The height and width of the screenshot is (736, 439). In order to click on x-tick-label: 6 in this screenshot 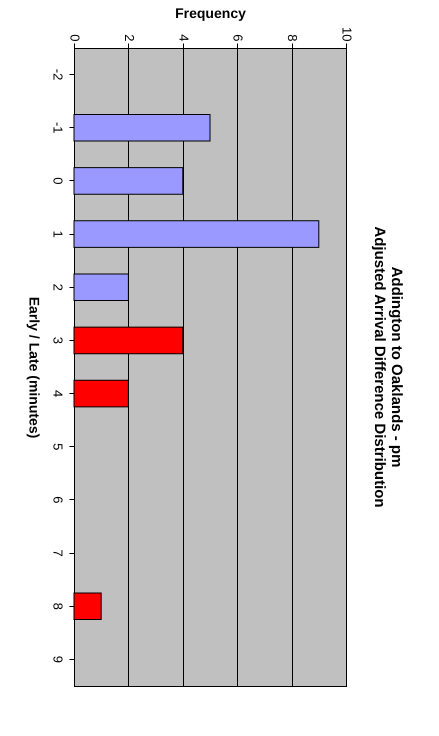, I will do `click(238, 38)`.